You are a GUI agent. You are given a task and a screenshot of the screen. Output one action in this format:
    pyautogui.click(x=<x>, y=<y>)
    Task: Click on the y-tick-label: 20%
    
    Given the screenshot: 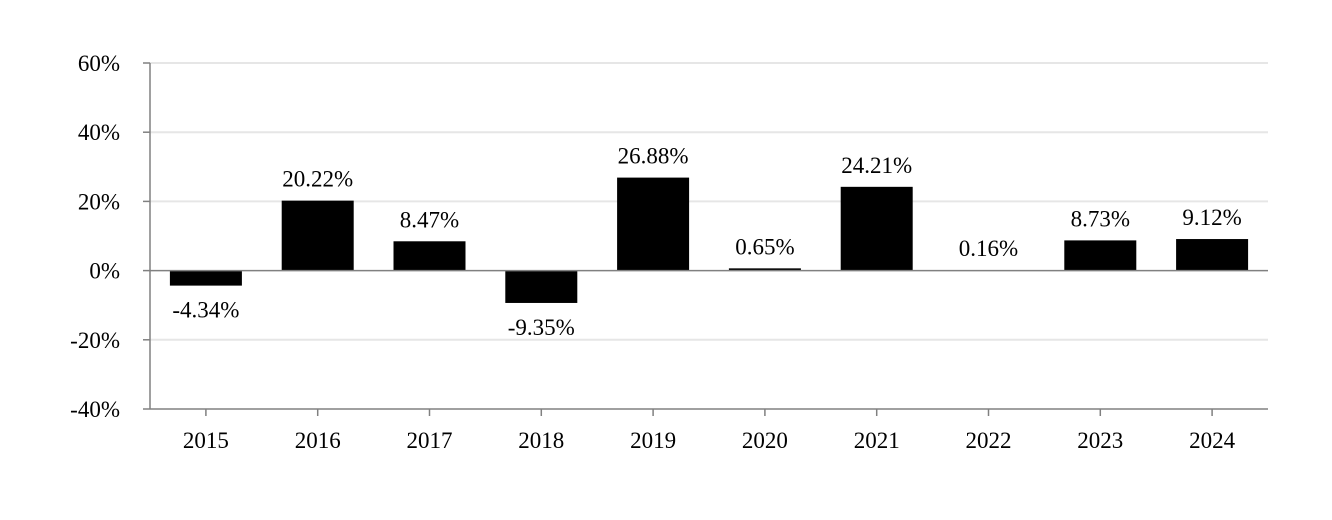 What is the action you would take?
    pyautogui.click(x=99, y=201)
    